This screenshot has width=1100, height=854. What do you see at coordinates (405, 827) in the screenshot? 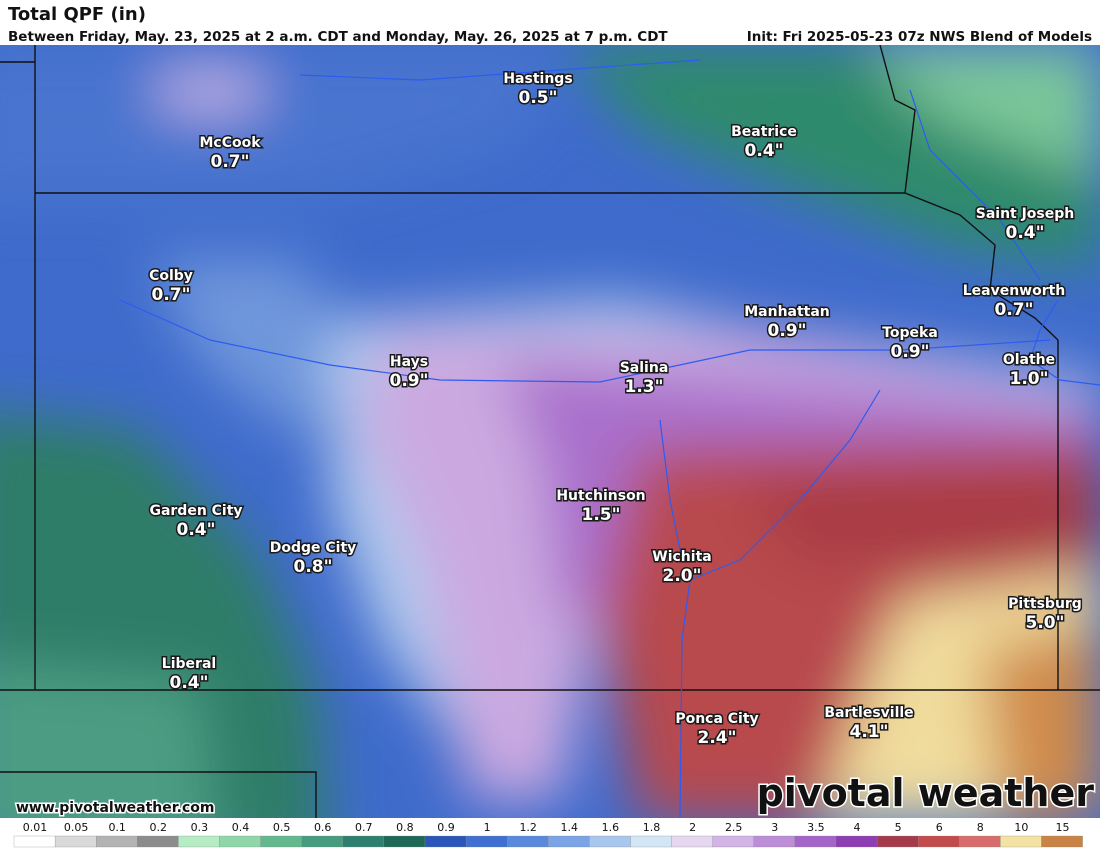
I see `colorbar-label: 0.8` at bounding box center [405, 827].